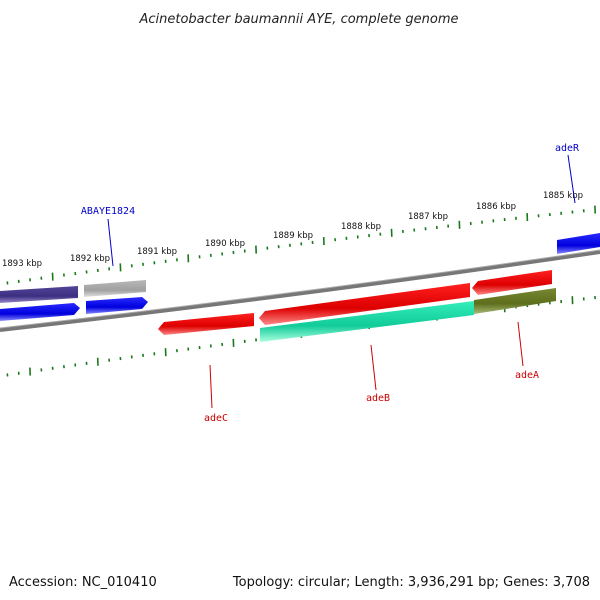 The height and width of the screenshot is (600, 600). I want to click on feature-adea, so click(512, 282).